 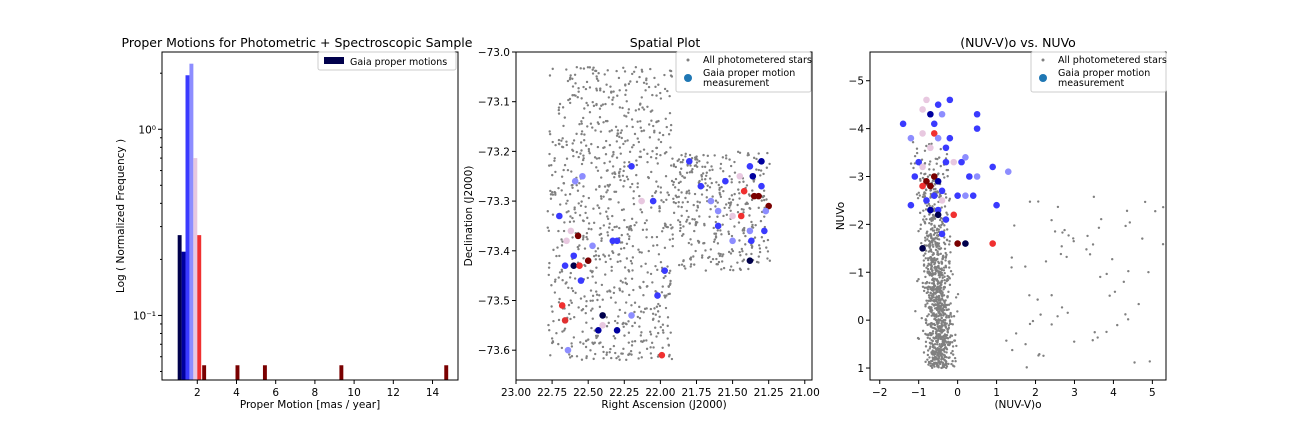 I want to click on y-tick-label: −1, so click(x=856, y=273).